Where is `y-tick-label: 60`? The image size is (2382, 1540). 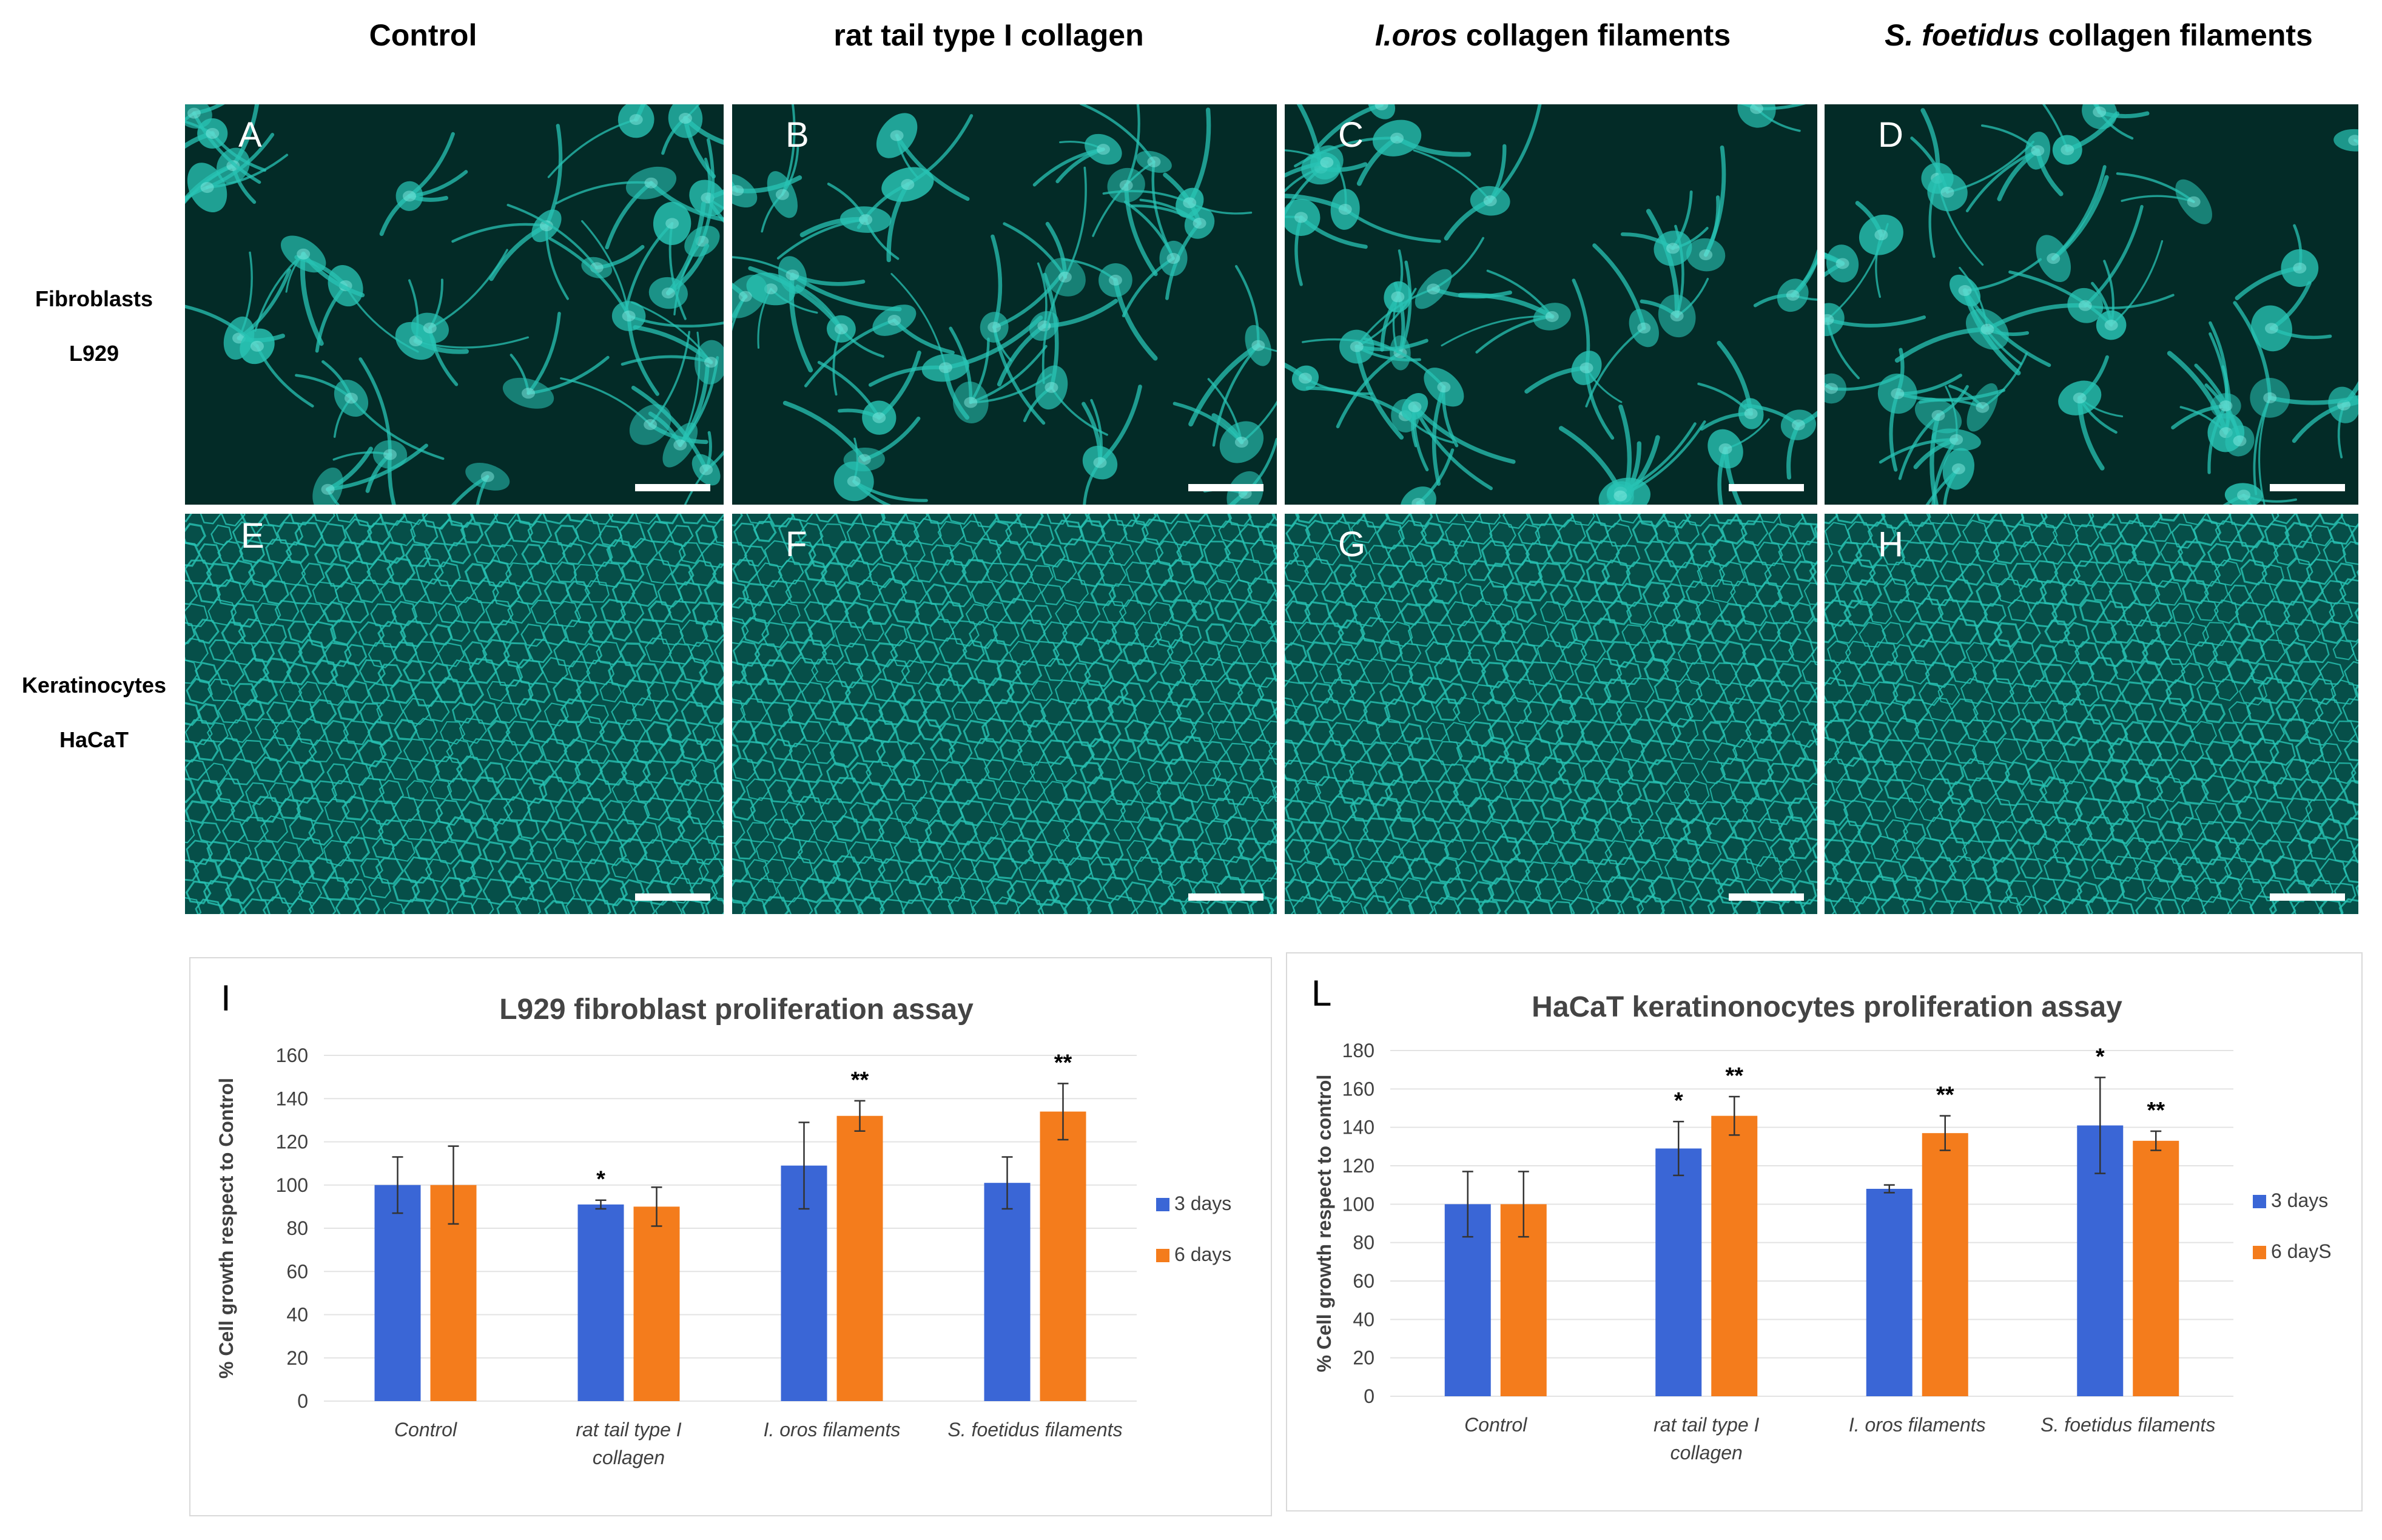
y-tick-label: 60 is located at coordinates (297, 1271).